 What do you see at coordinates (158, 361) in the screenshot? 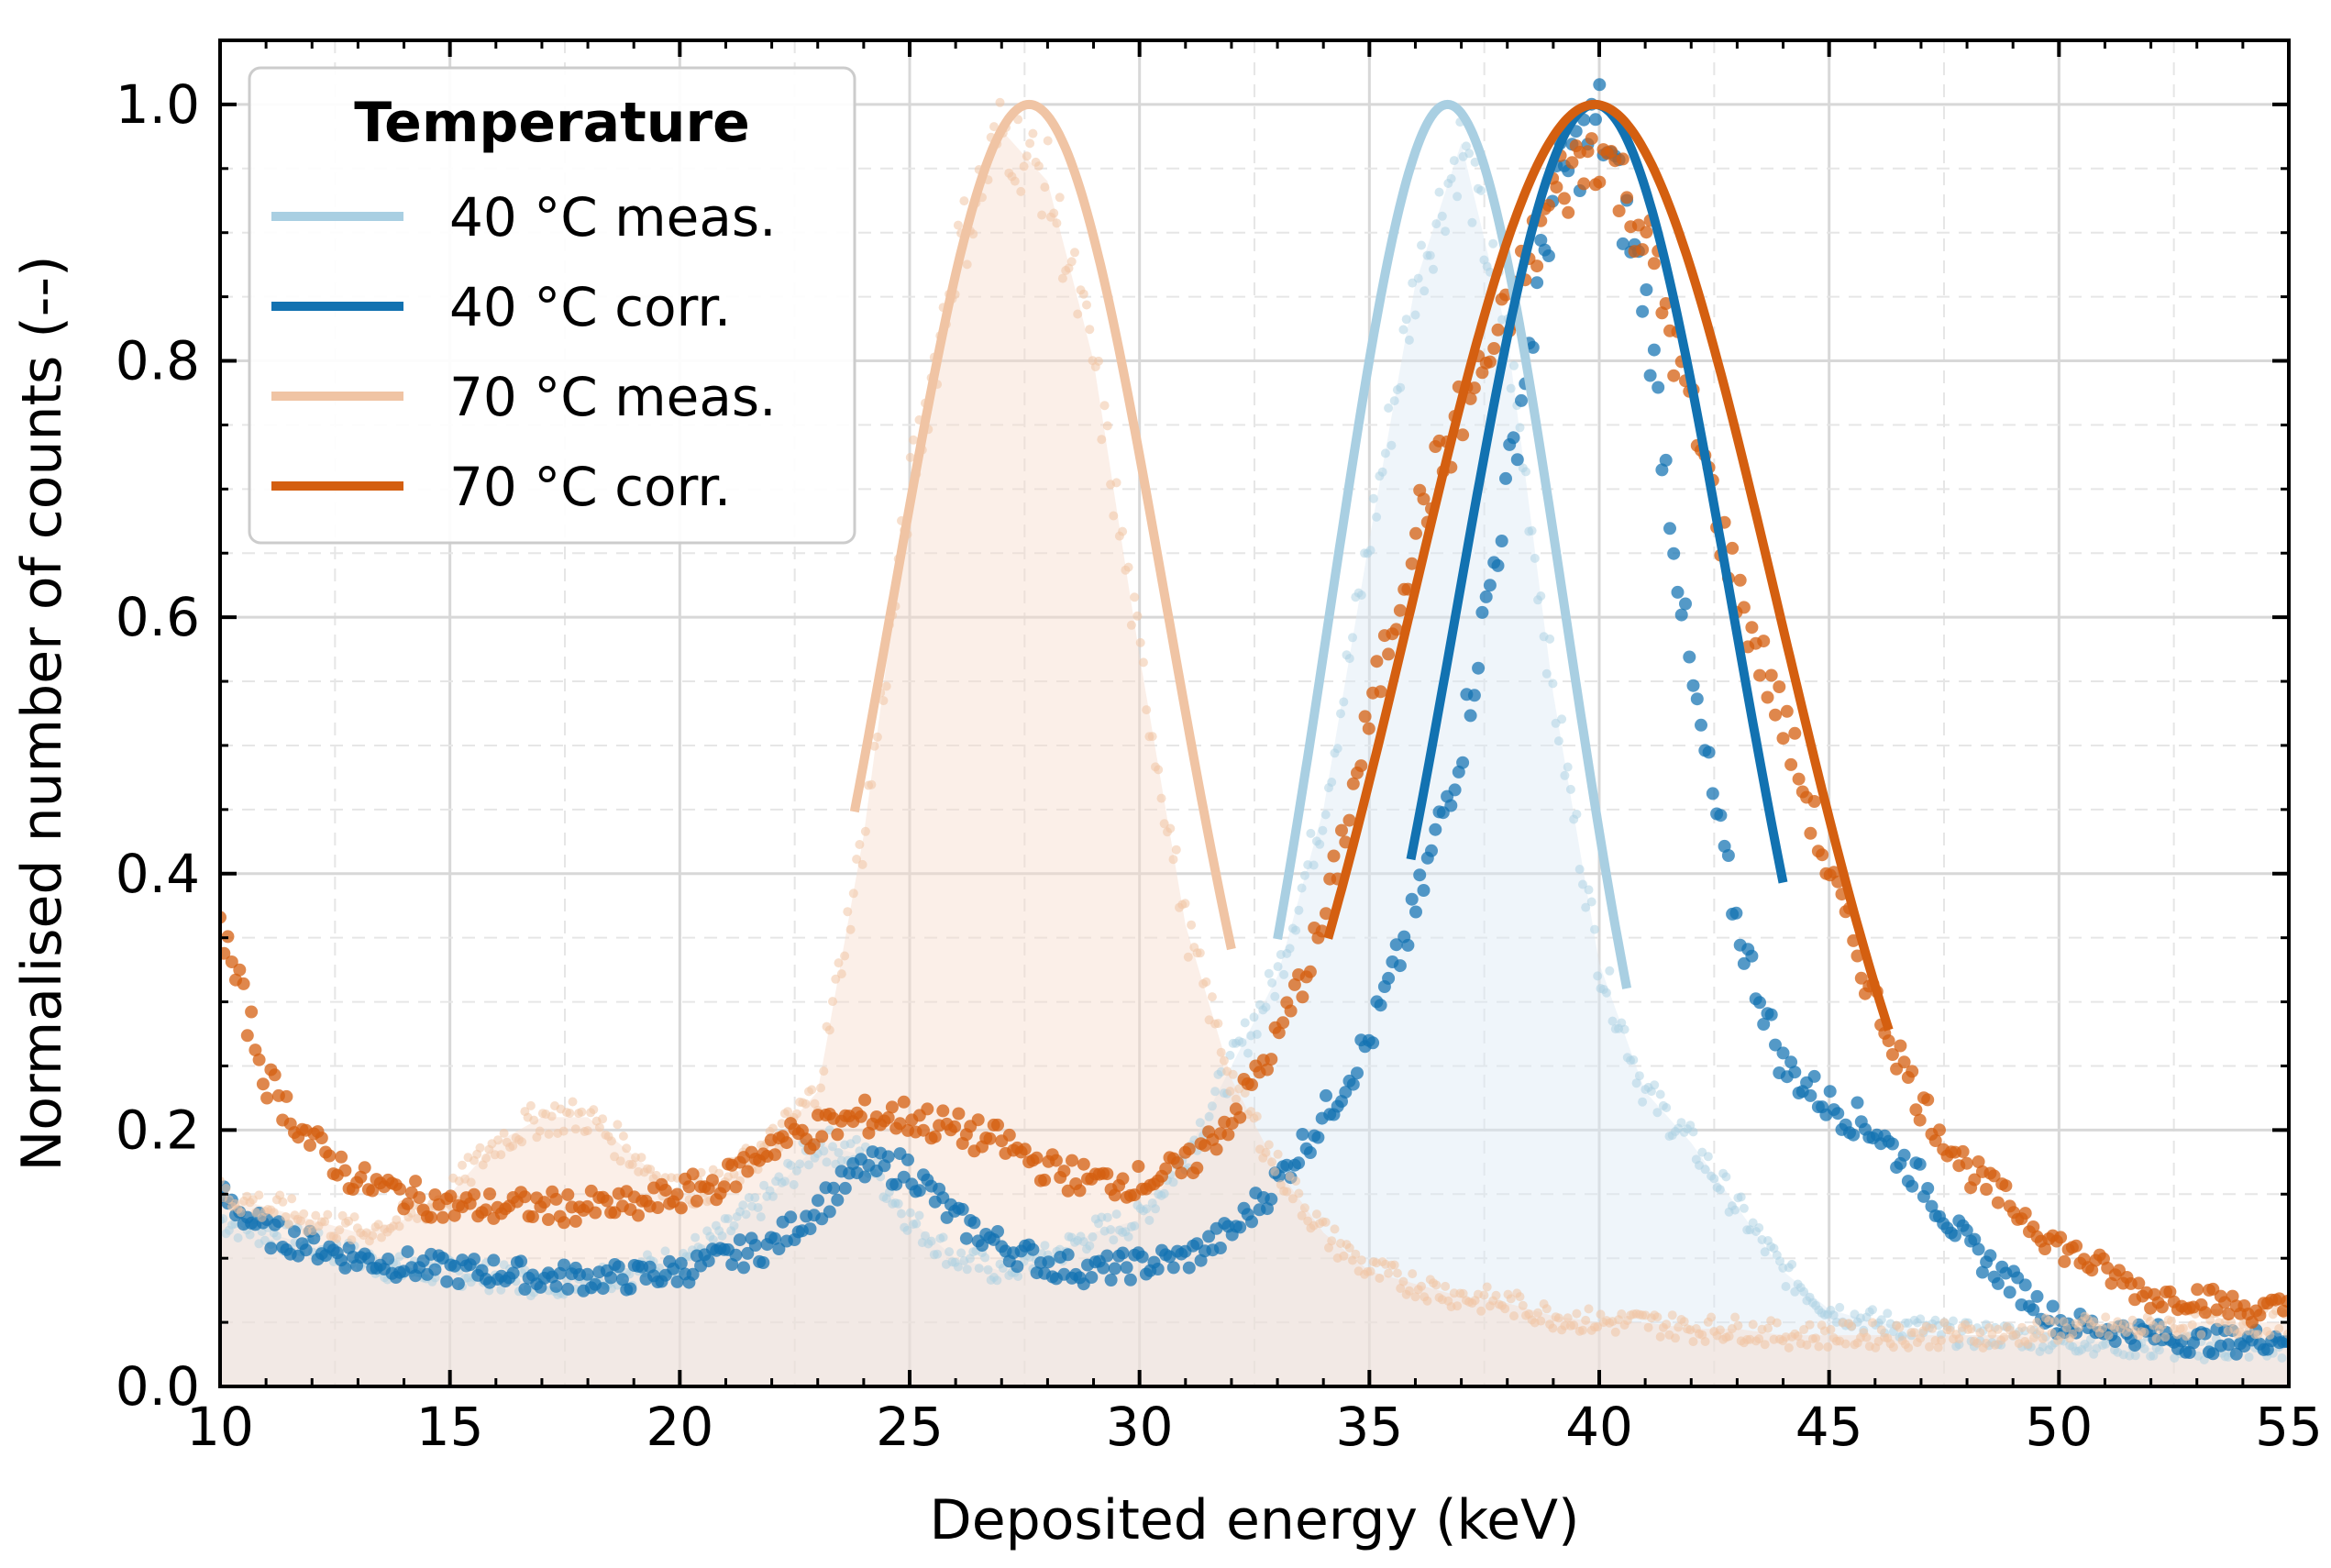
I see `y-tick-label: 0.8` at bounding box center [158, 361].